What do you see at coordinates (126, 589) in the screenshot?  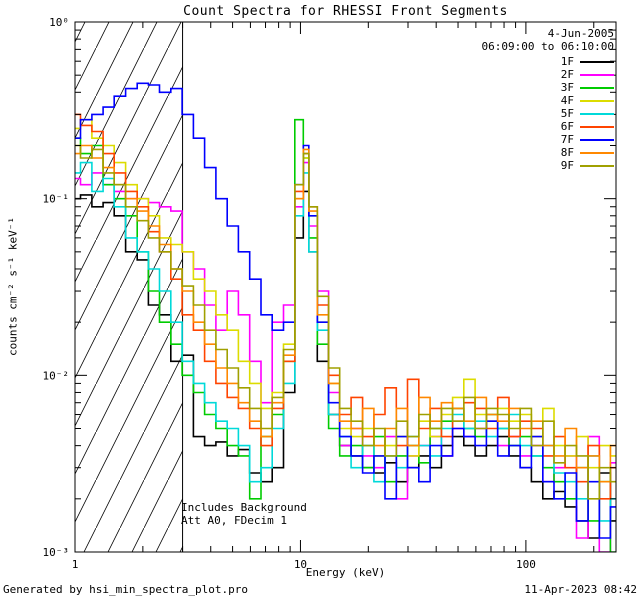 I see `generator-credit: Generated by hsi_min_spectra_plot.pro` at bounding box center [126, 589].